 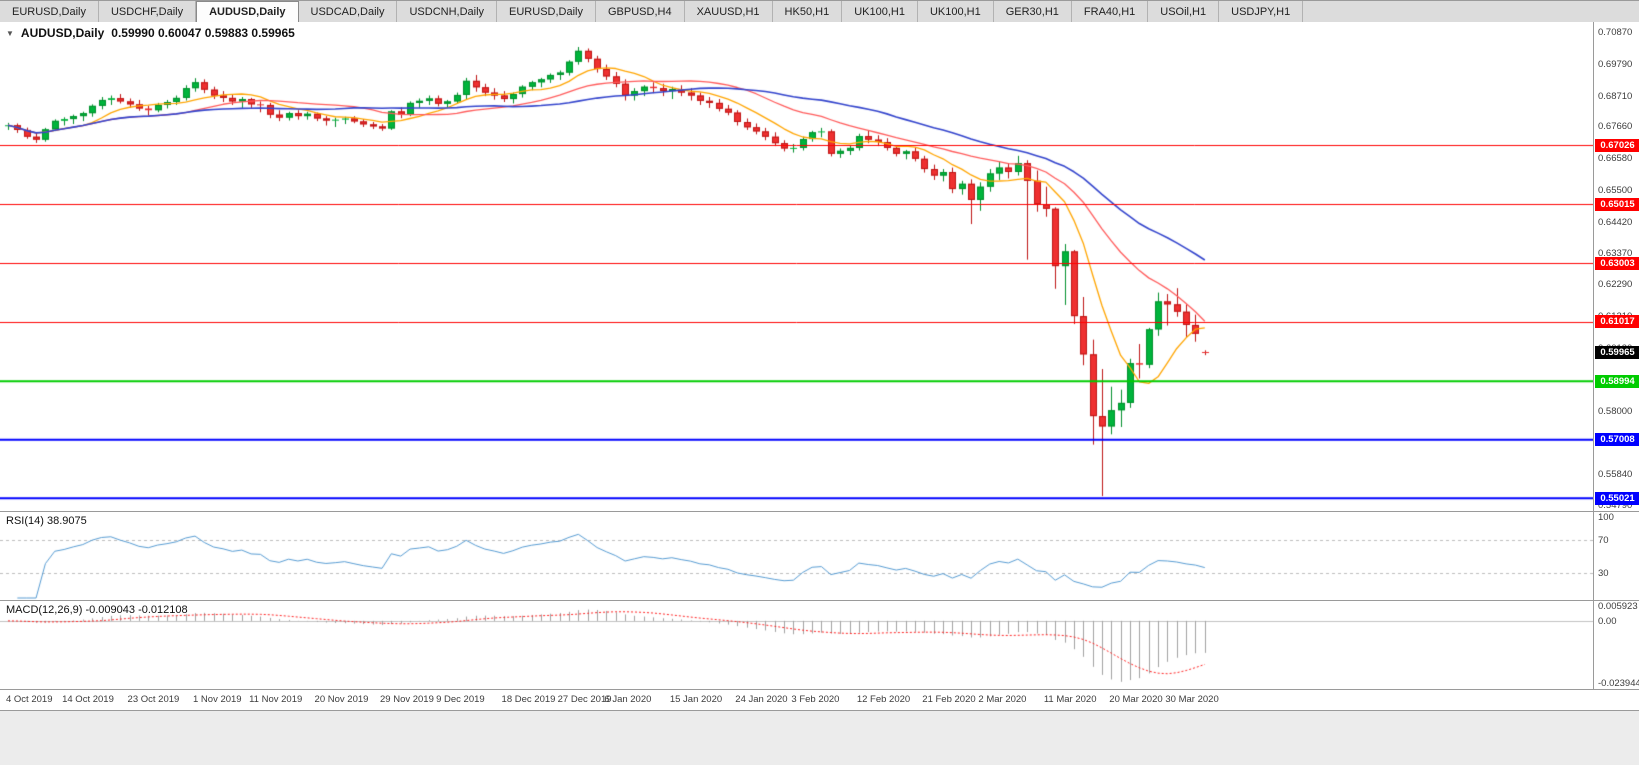 I want to click on macd-canvas, so click(x=796, y=645).